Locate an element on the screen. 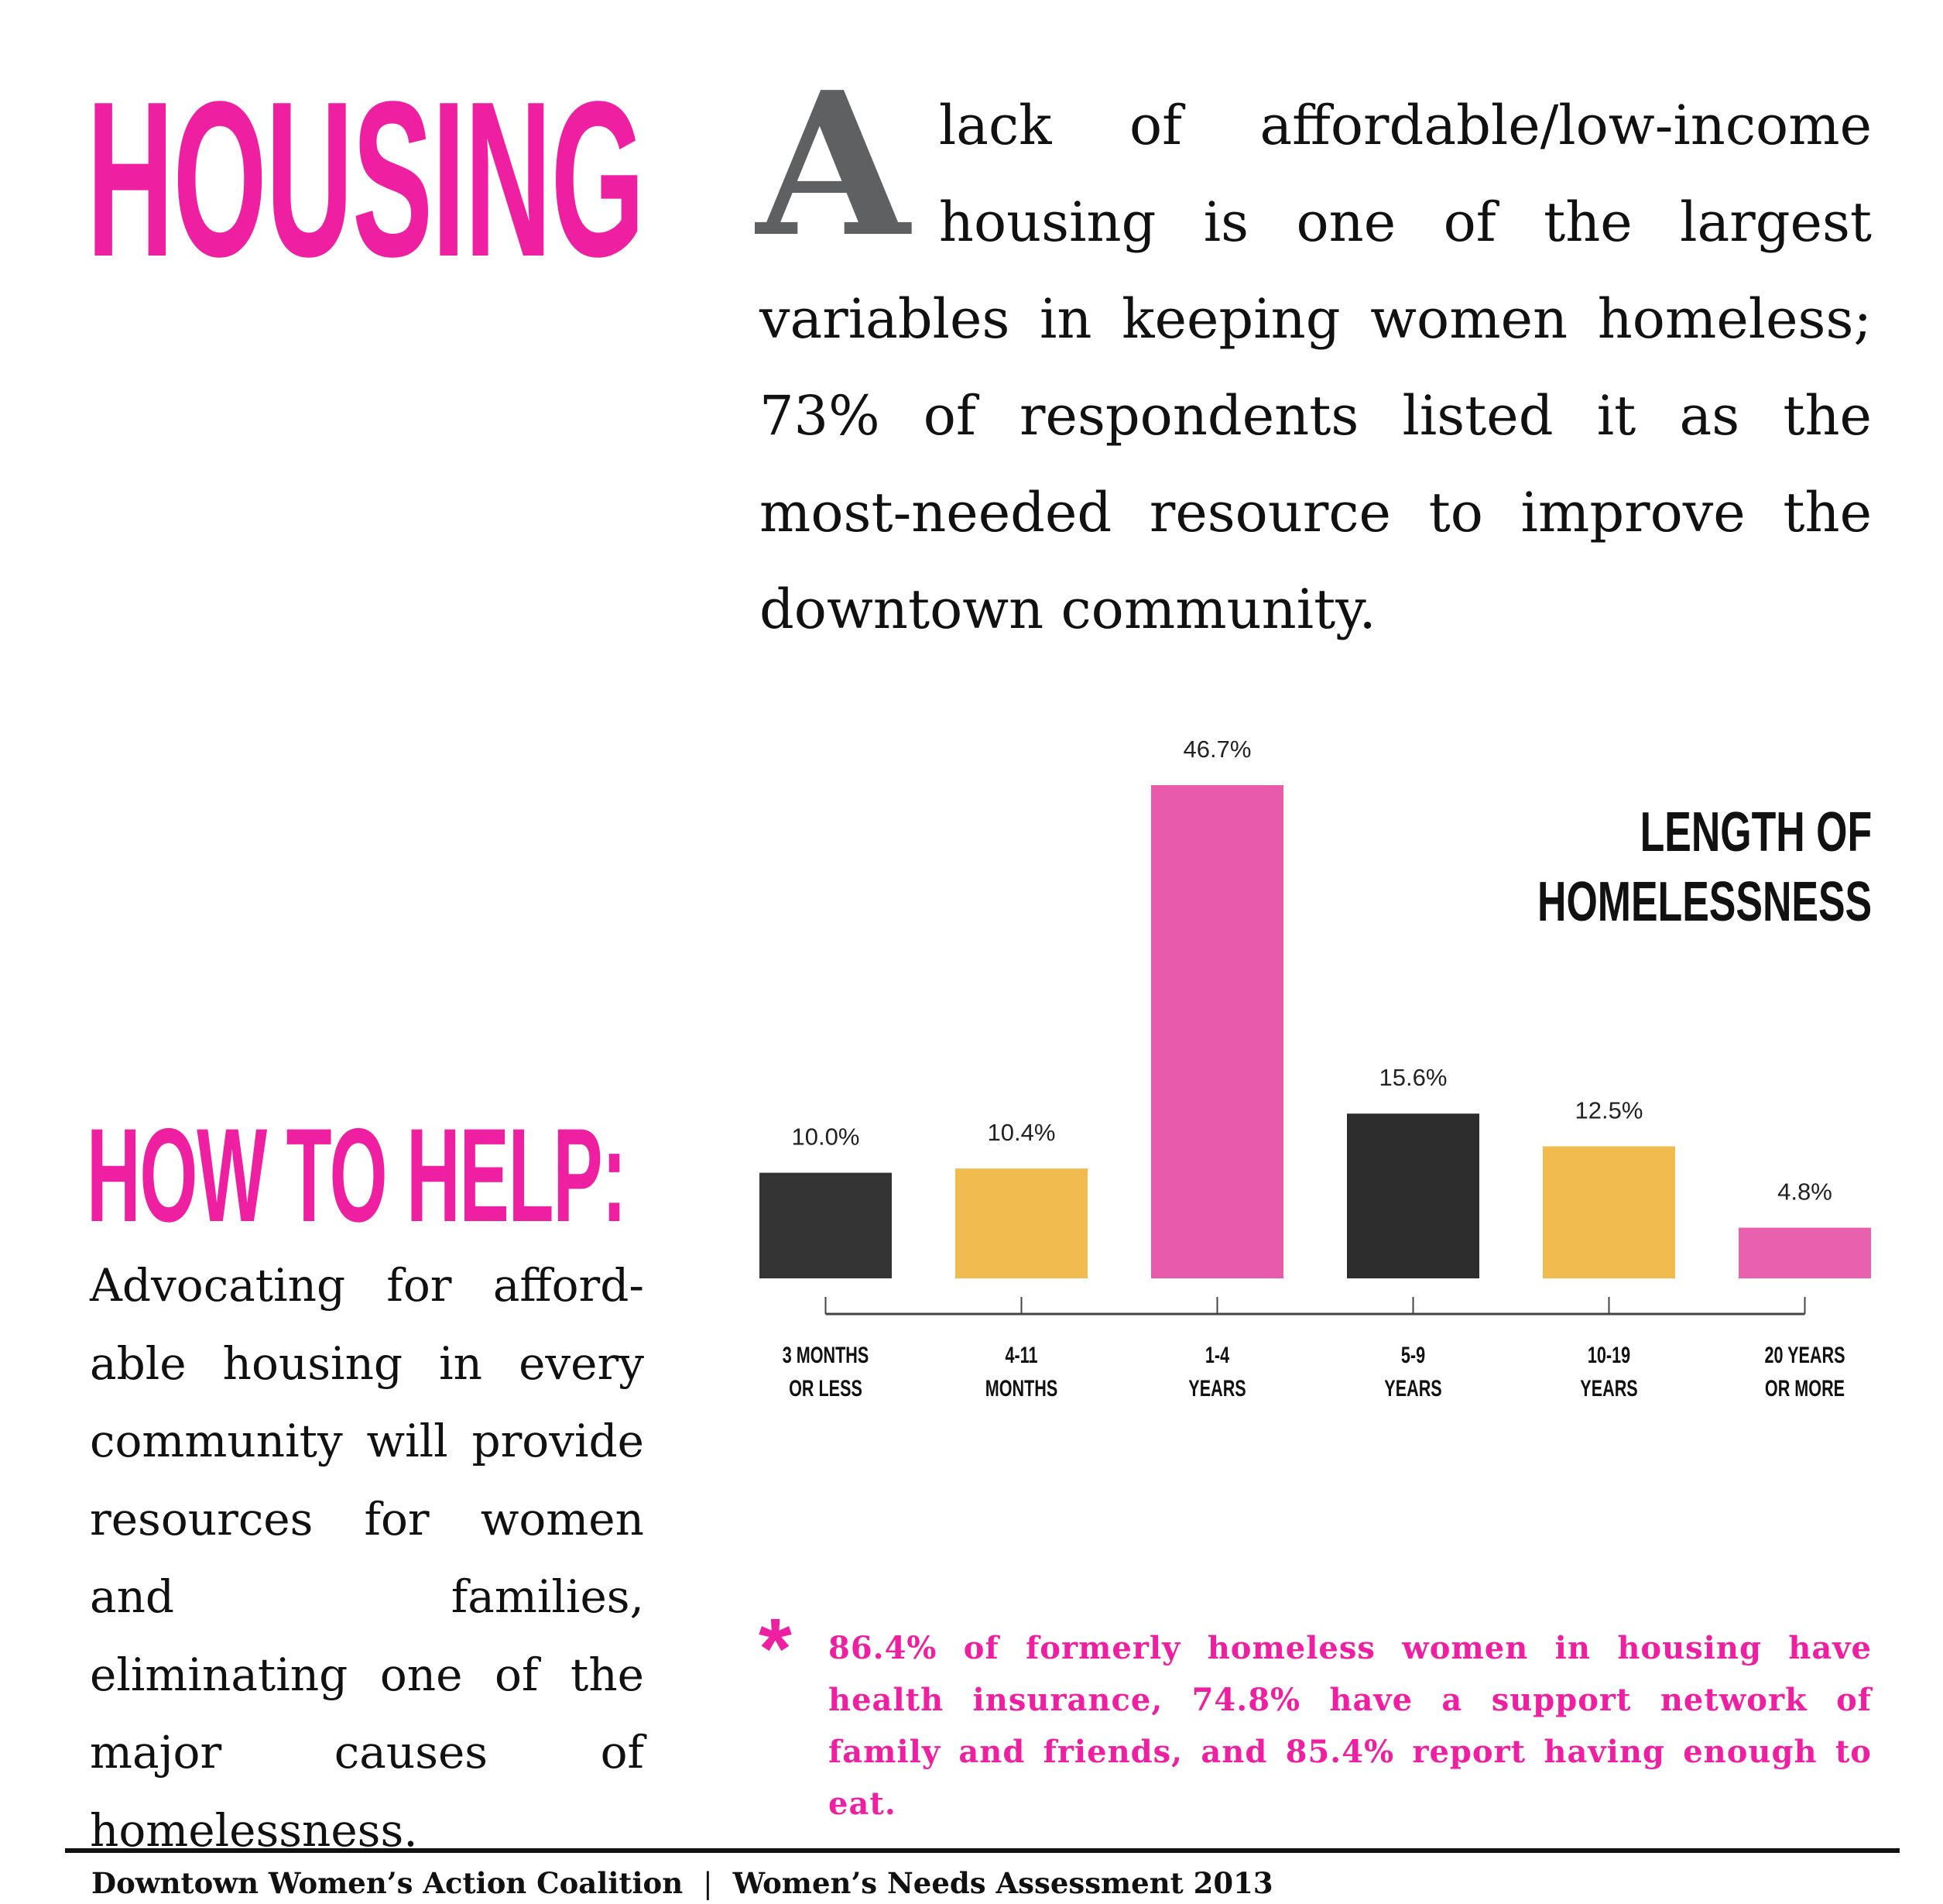 This screenshot has height=1904, width=1943. drop-cap: A is located at coordinates (833, 166).